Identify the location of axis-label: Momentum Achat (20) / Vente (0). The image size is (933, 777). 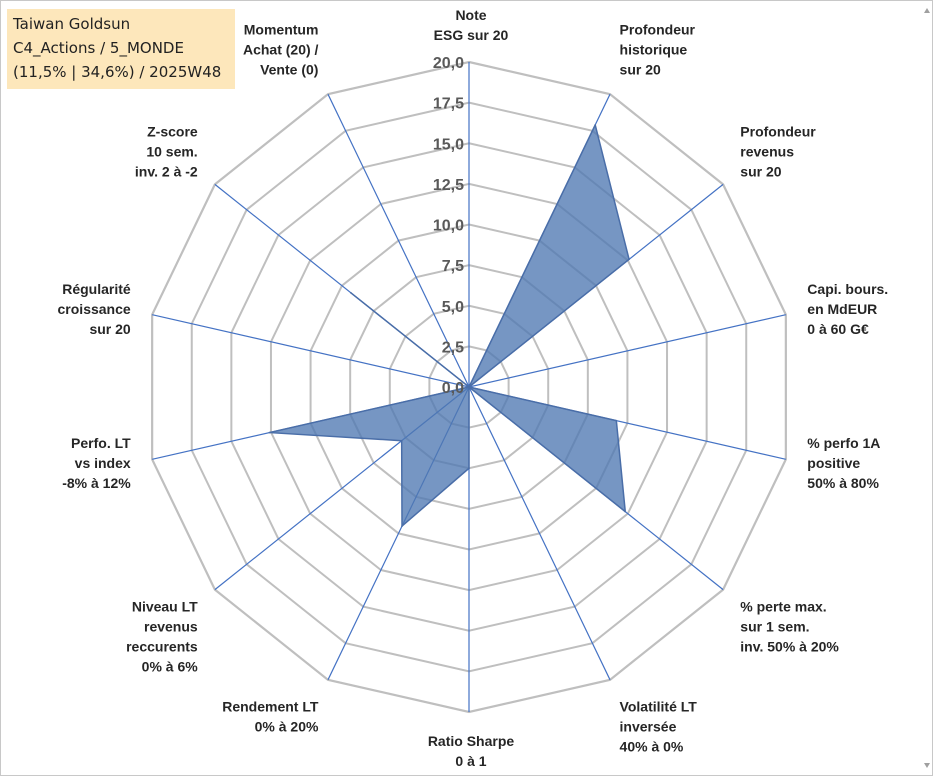
(281, 49).